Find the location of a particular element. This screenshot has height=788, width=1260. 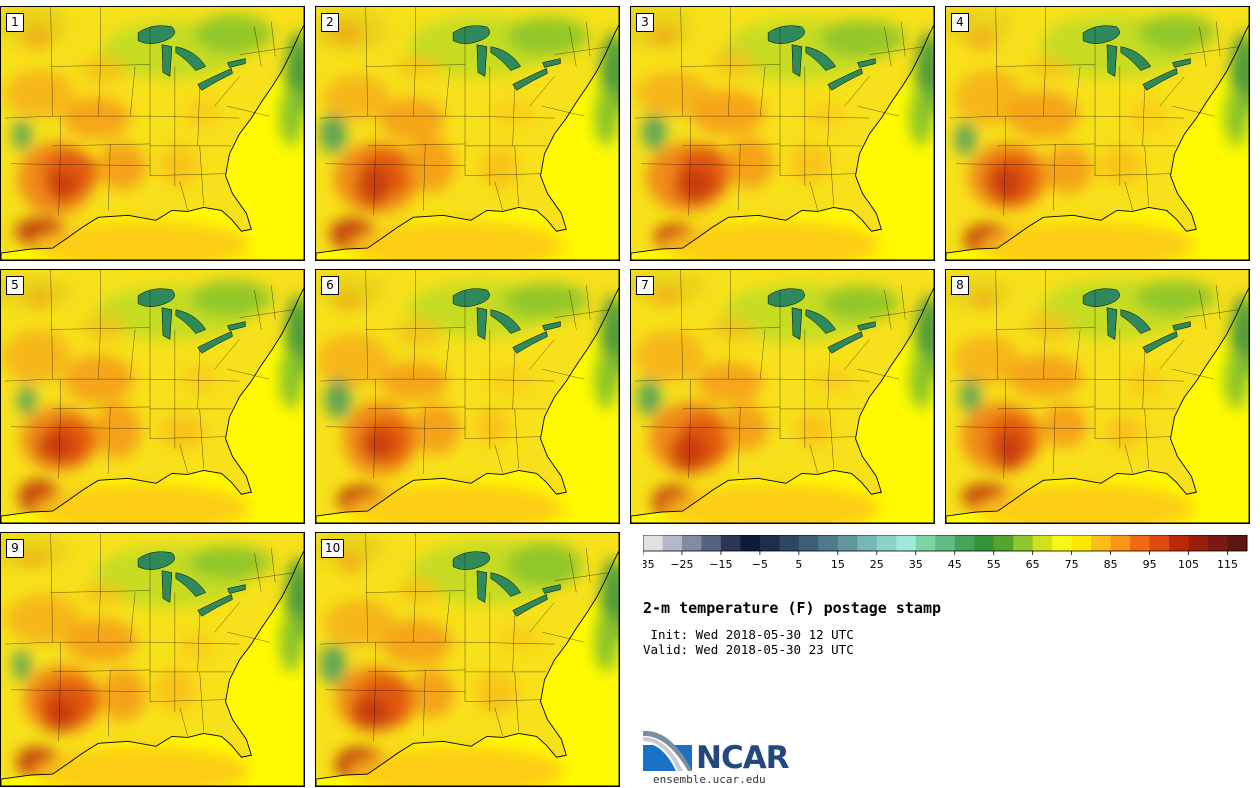

logo-url: ensemble.ucar.edu is located at coordinates (709, 779).